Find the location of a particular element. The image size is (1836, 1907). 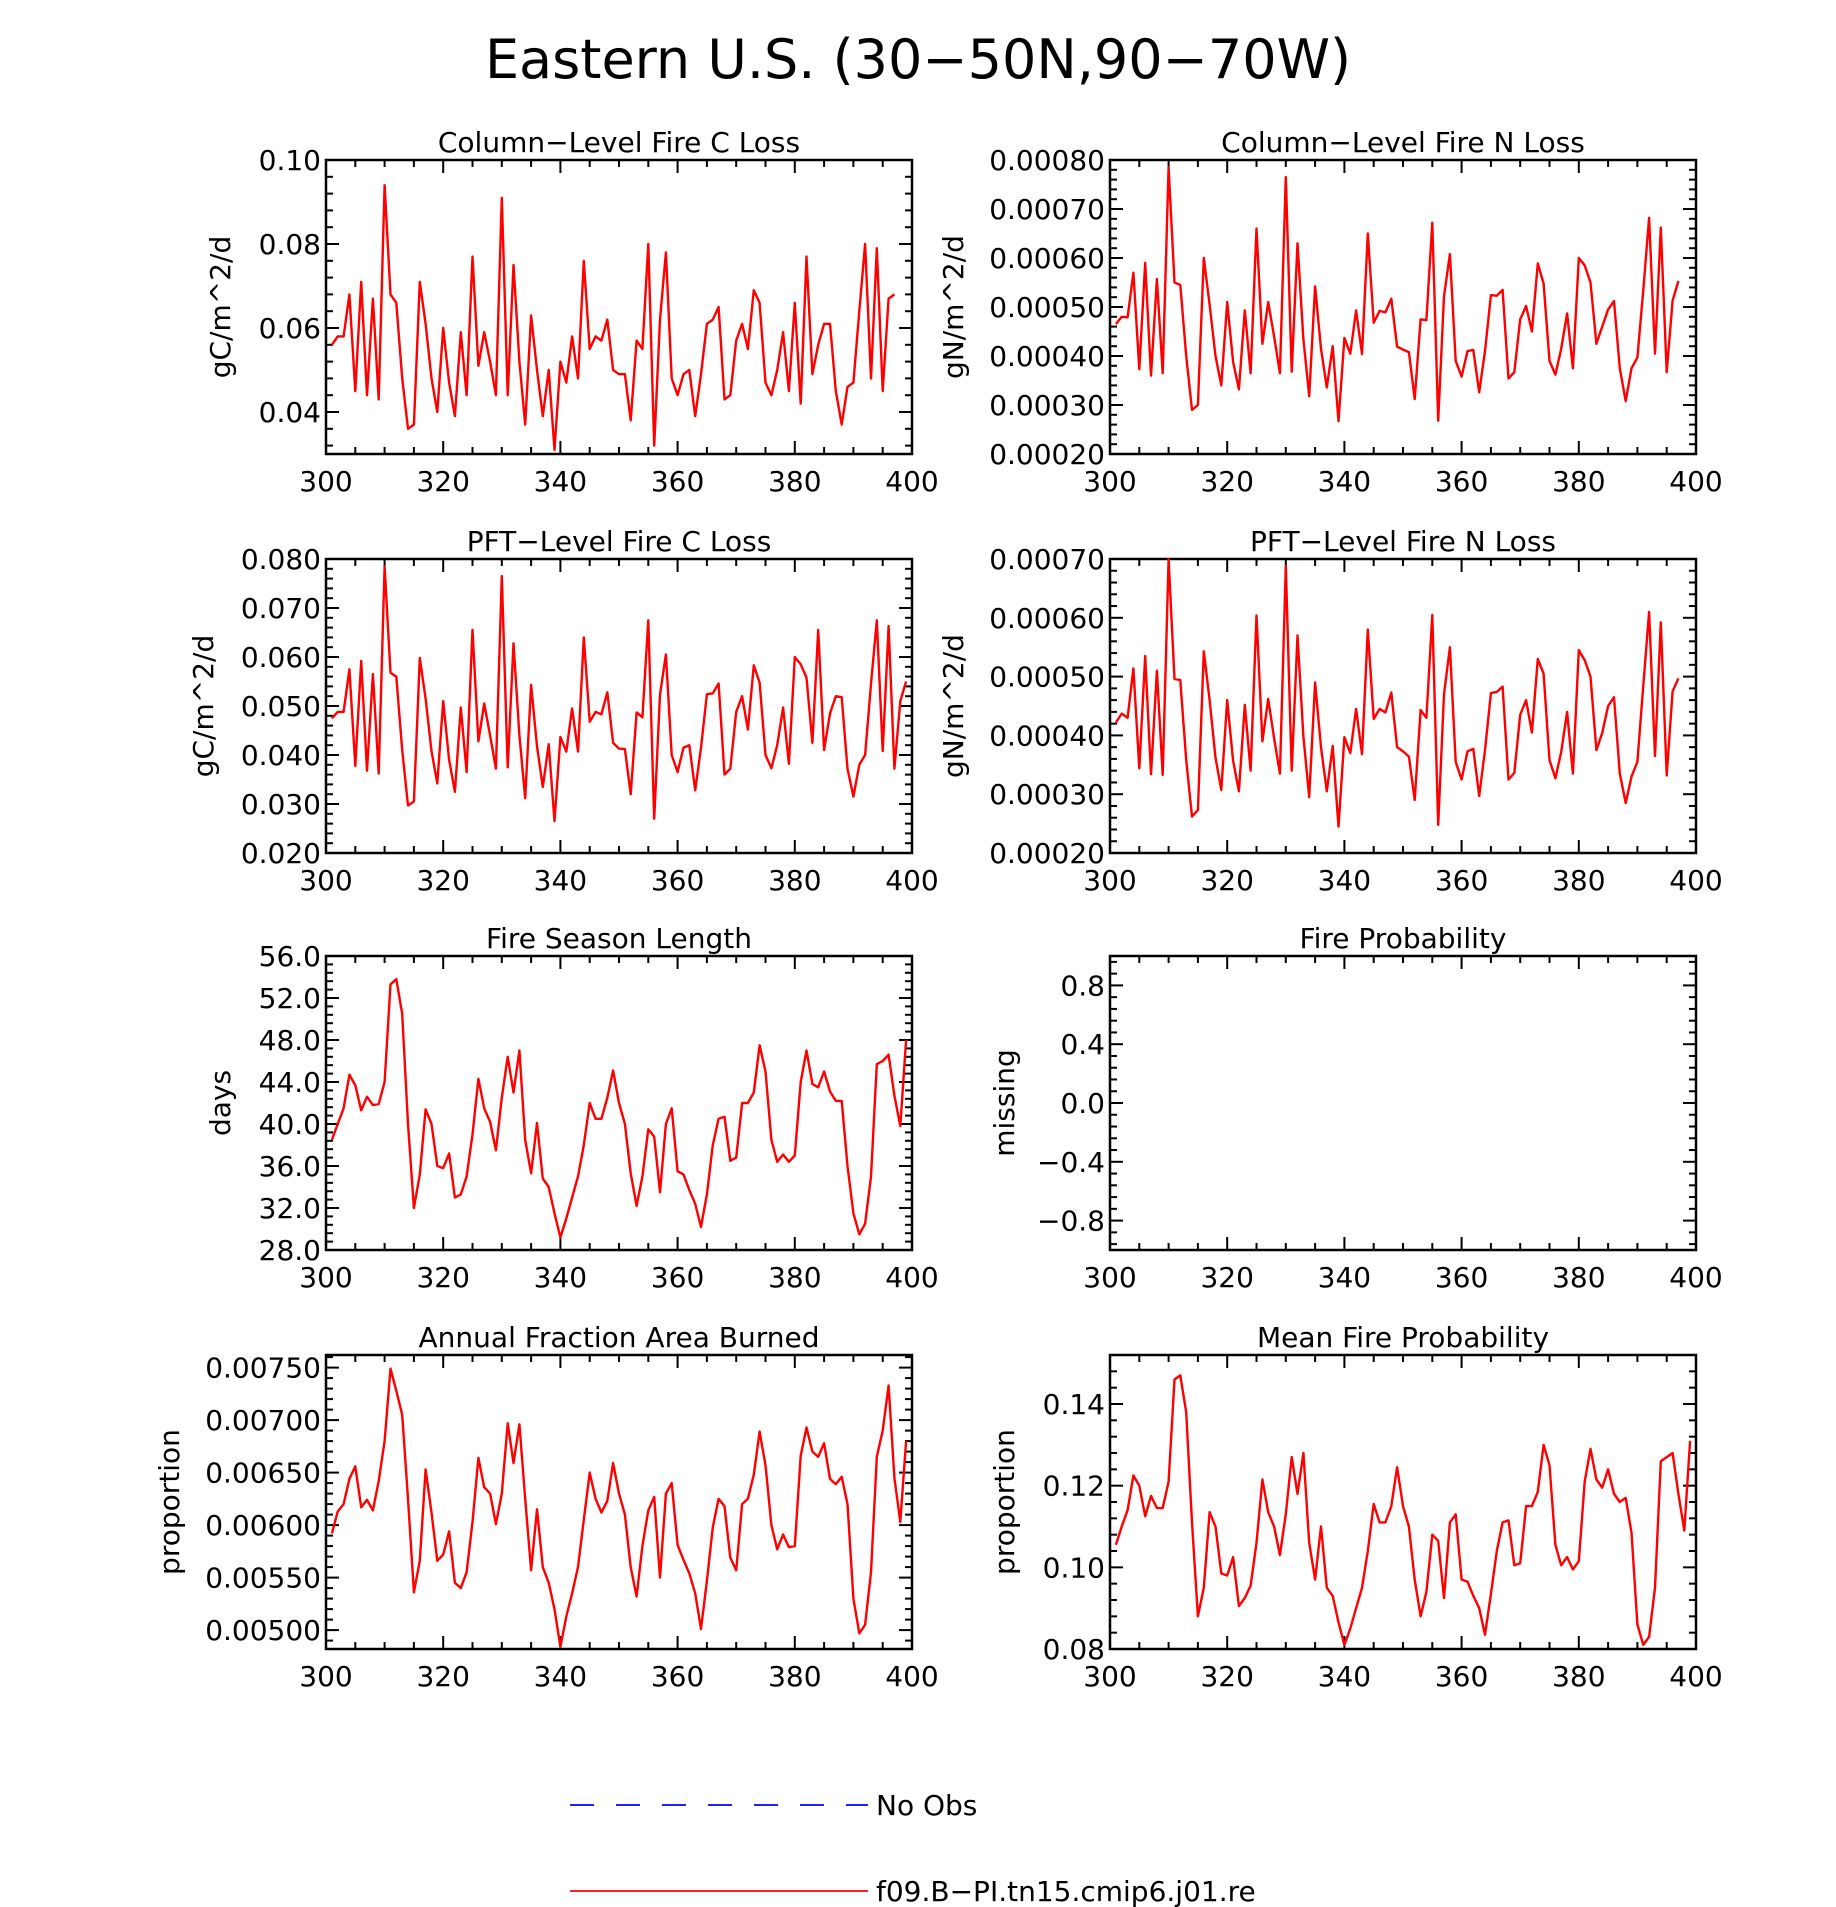

y-tick-label: 0.12 is located at coordinates (1074, 1486).